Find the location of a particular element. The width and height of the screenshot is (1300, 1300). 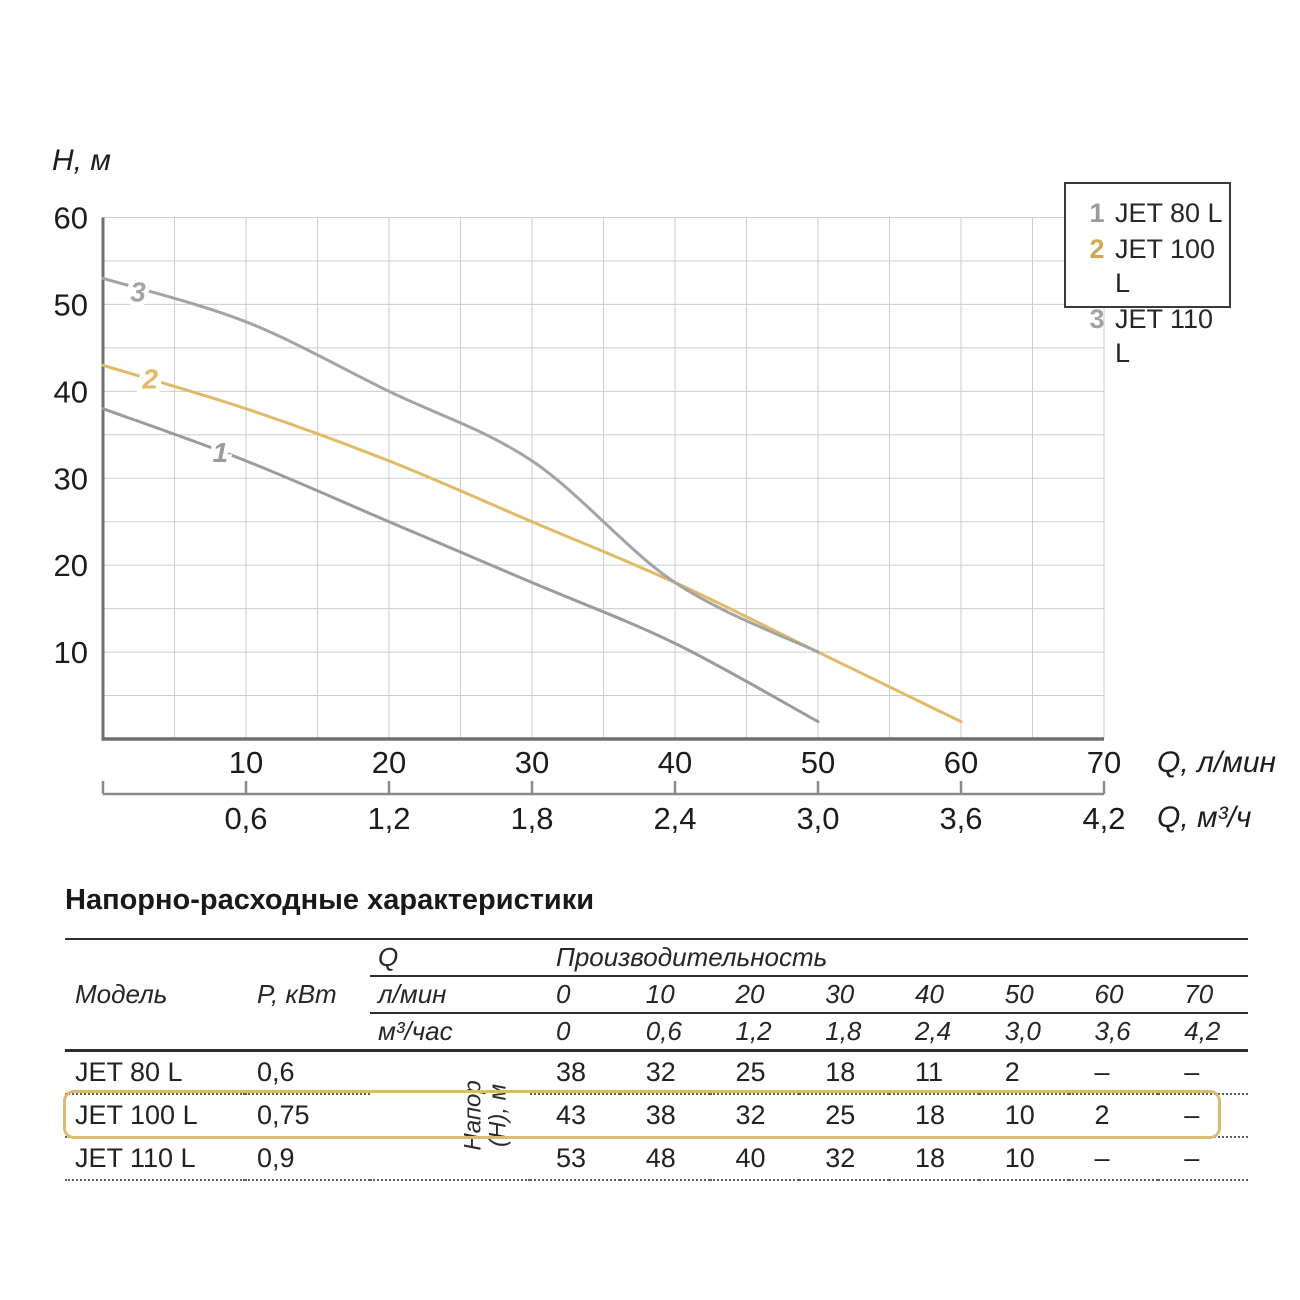

x-axis-title-m3h: Q, м³/ч is located at coordinates (1204, 817).